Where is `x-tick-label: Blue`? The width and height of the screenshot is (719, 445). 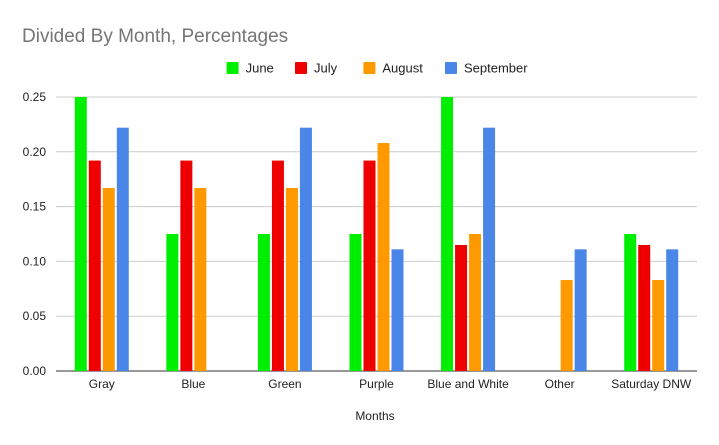 x-tick-label: Blue is located at coordinates (193, 384).